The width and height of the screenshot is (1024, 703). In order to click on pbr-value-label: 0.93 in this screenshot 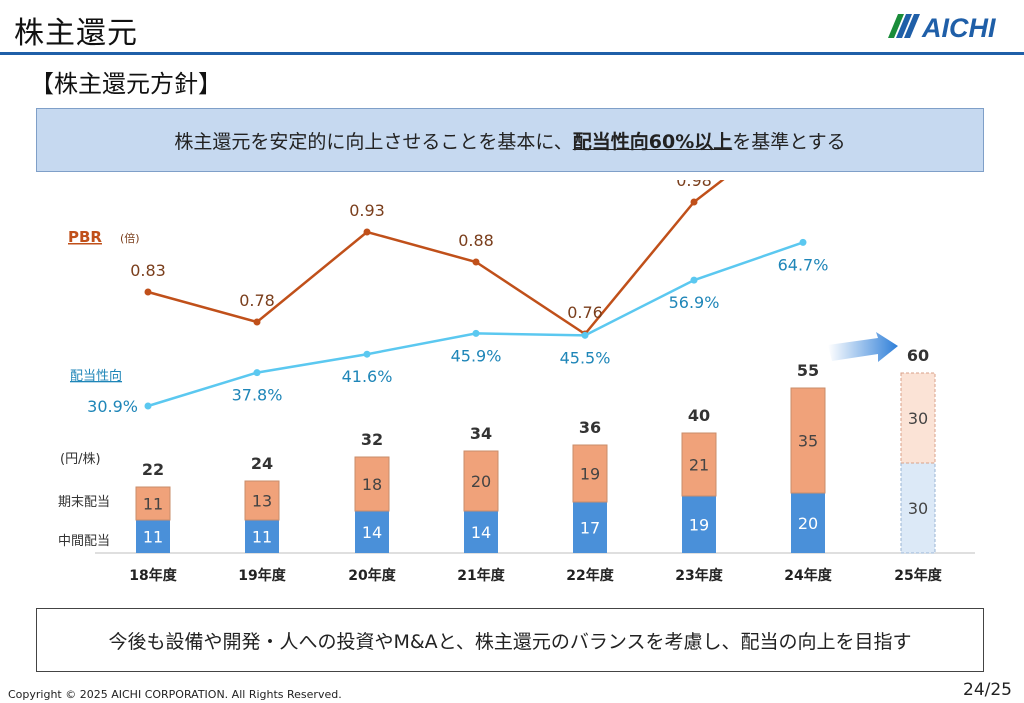, I will do `click(367, 210)`.